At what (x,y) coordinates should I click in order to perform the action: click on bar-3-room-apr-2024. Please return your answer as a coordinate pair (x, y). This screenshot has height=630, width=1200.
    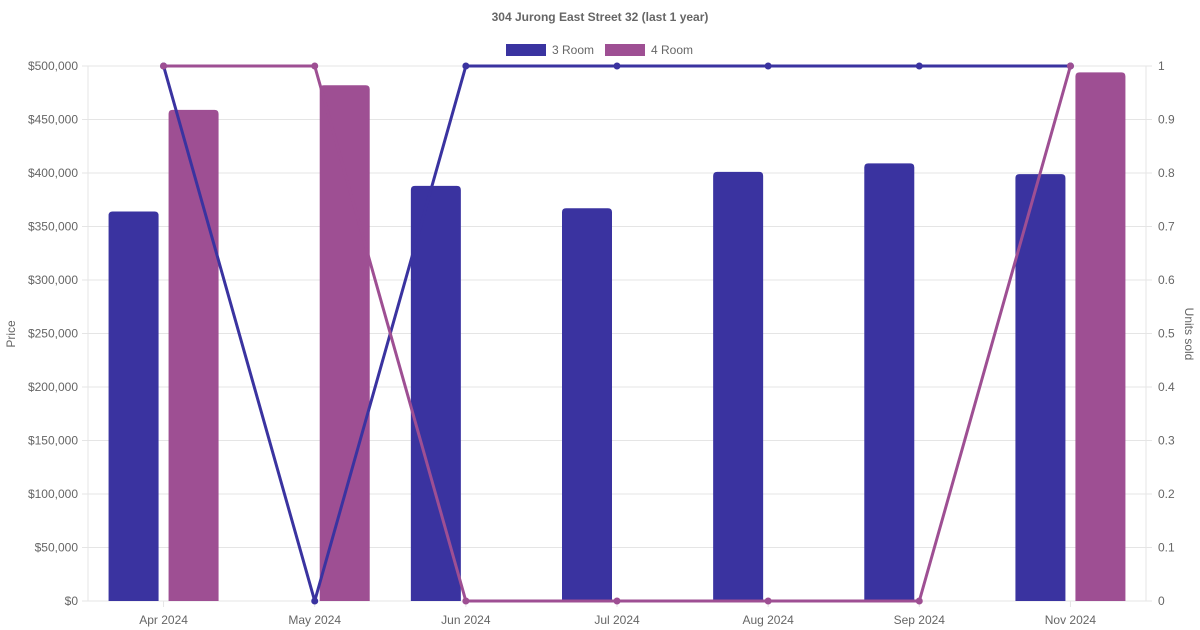
    Looking at the image, I should click on (133, 406).